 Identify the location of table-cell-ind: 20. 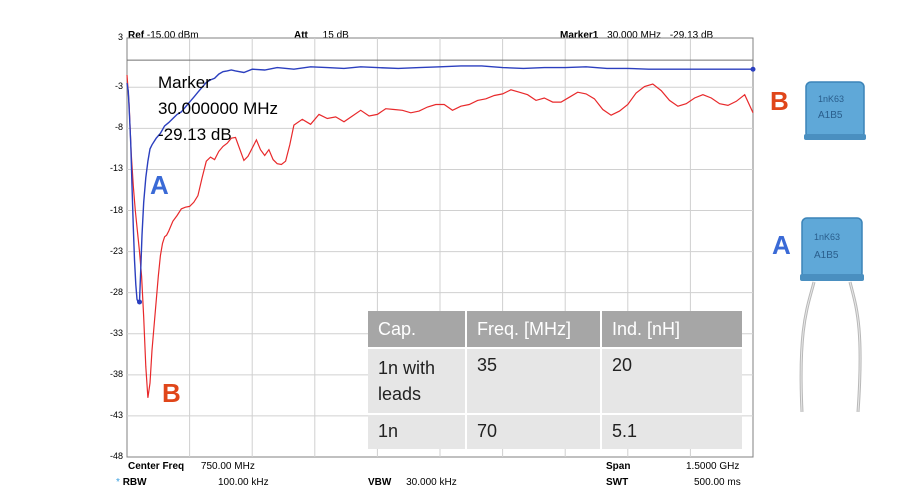
(672, 380).